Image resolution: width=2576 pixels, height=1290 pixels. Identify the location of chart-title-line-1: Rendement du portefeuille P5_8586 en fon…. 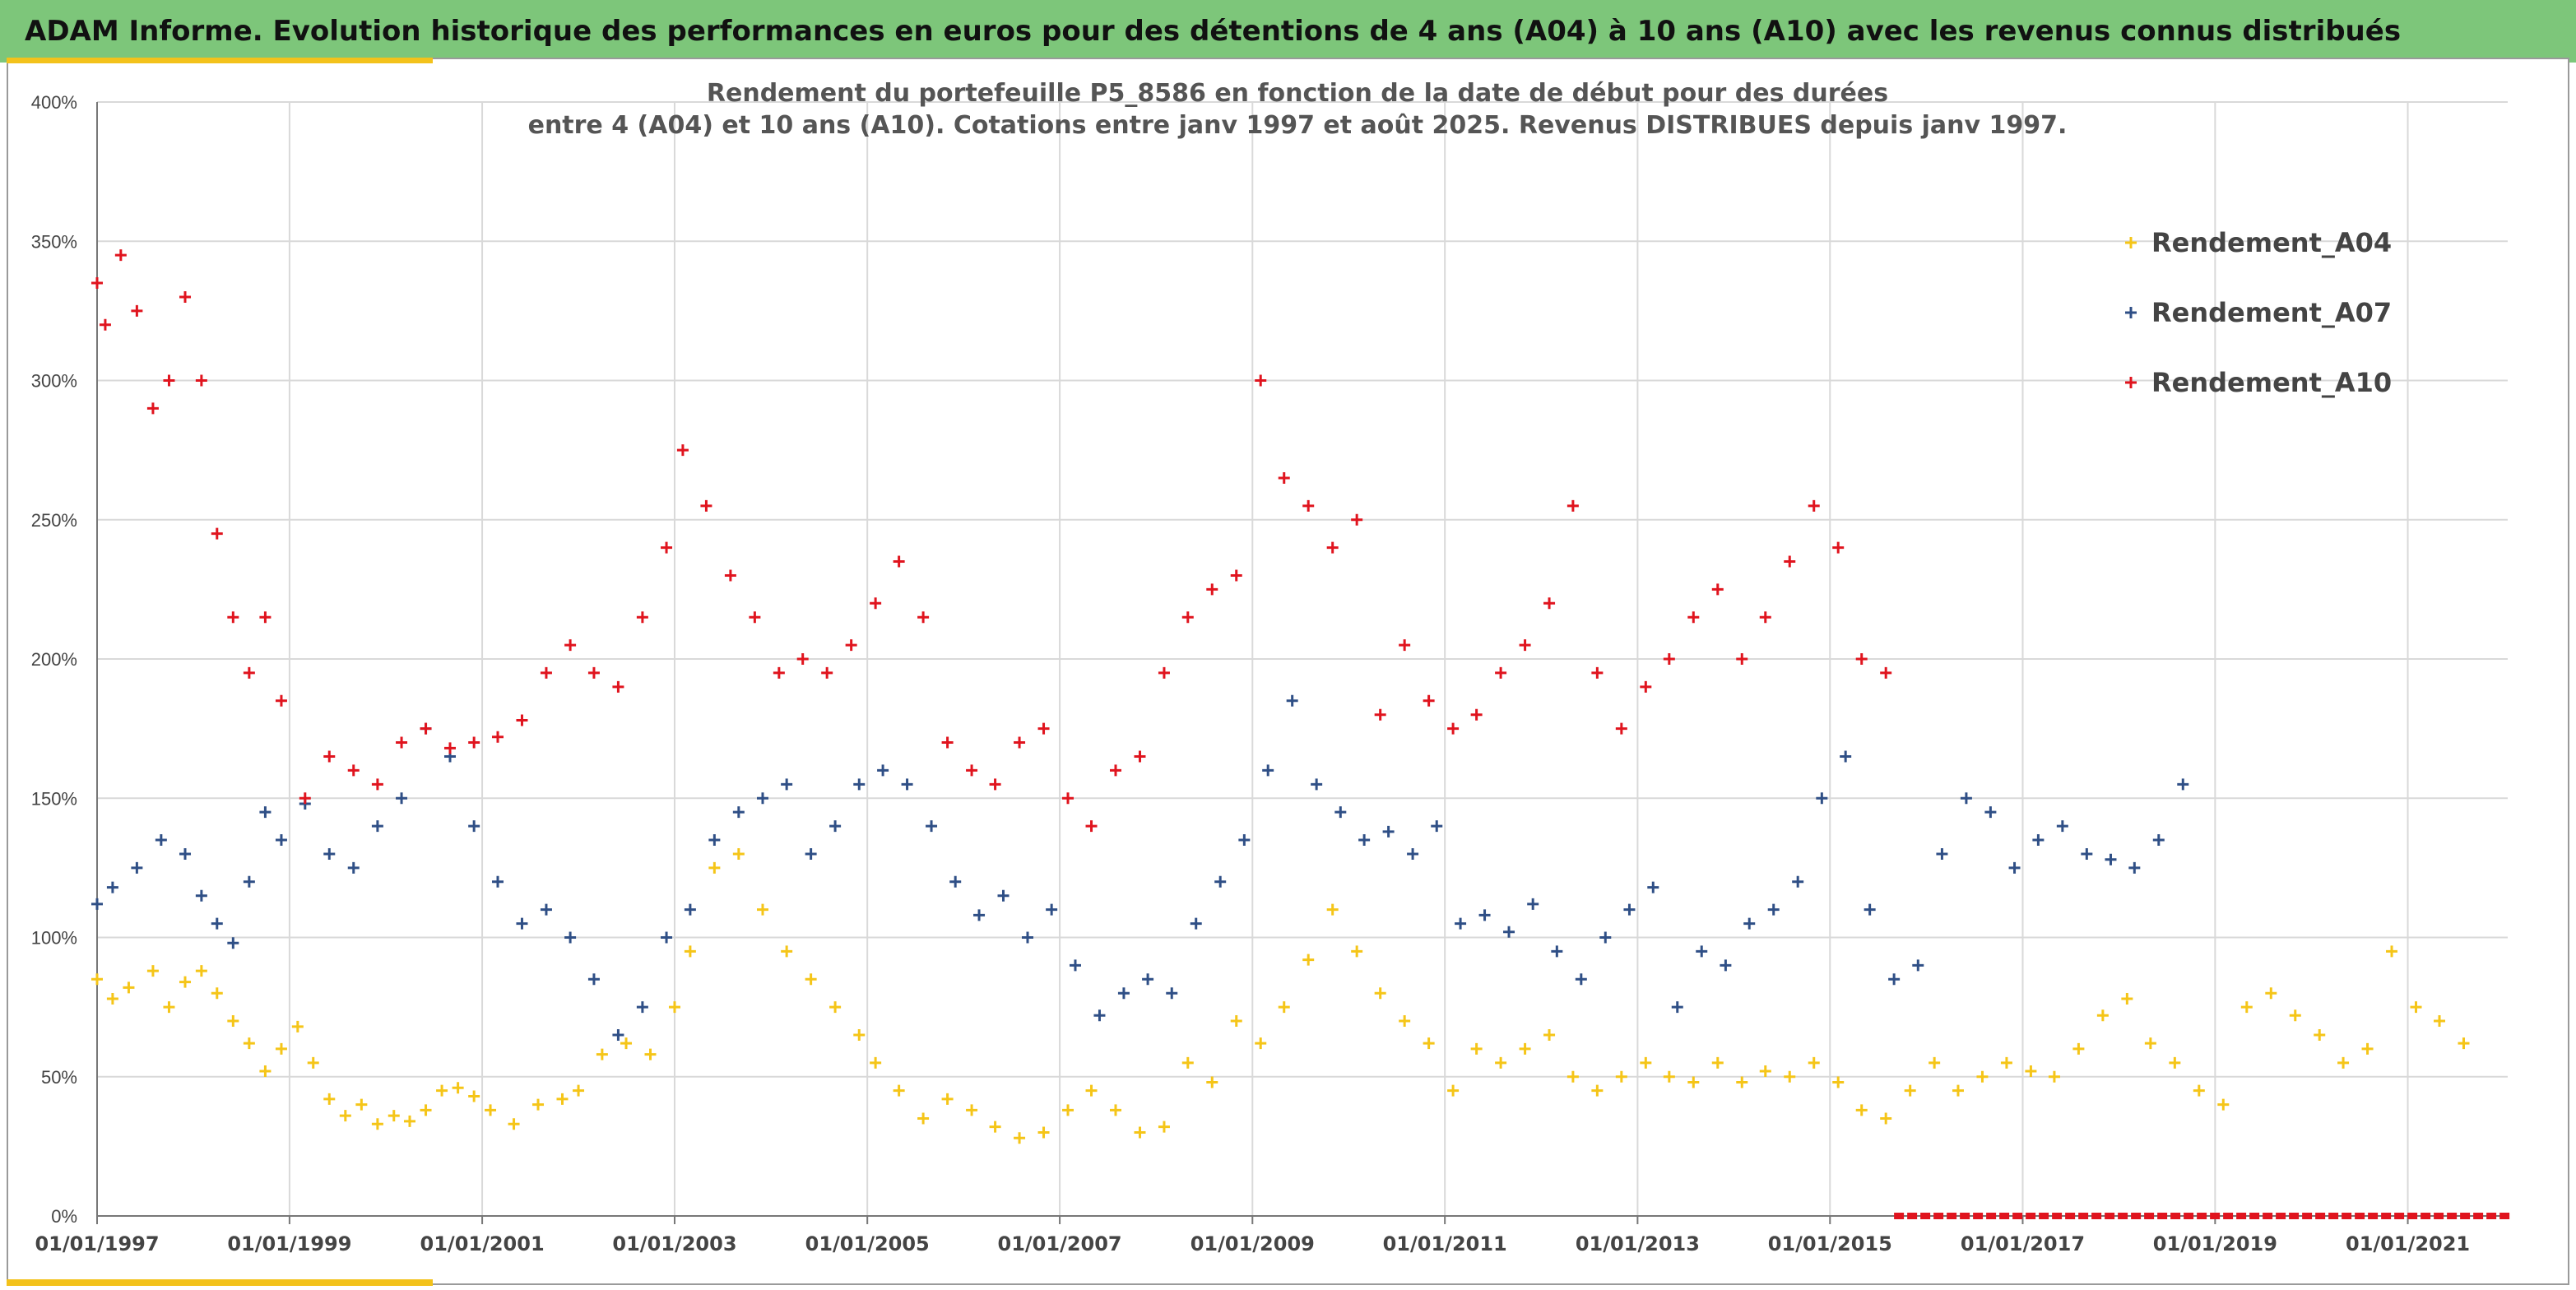
(1297, 93).